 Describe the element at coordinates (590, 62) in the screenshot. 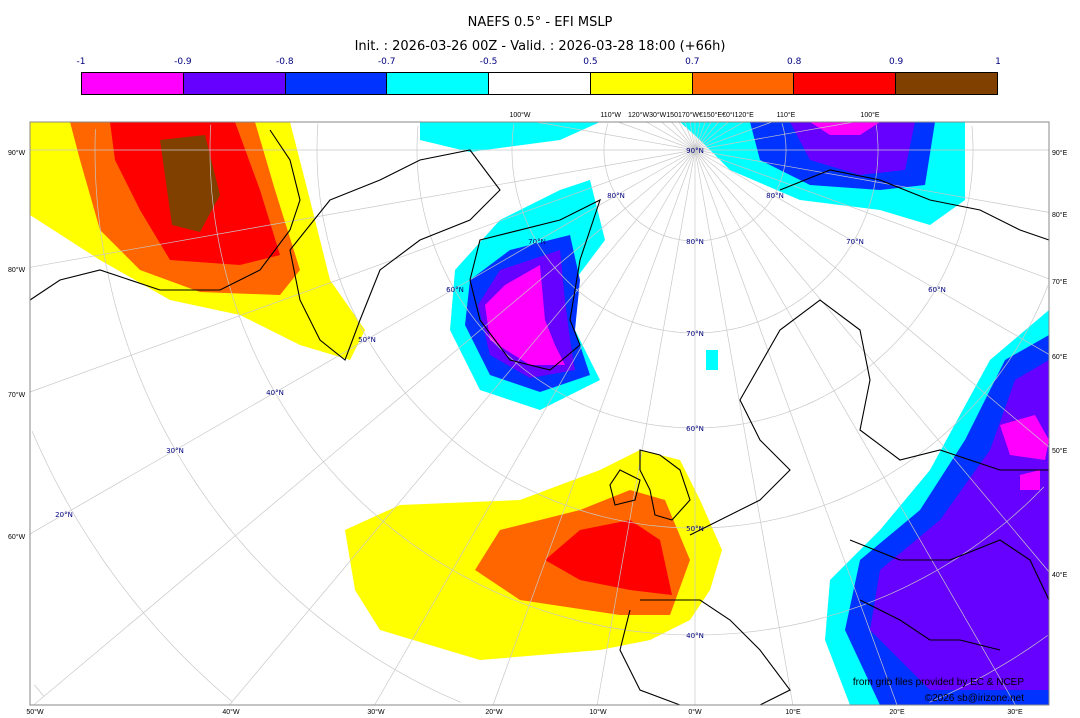

I see `colorbar-tick-label: 0.5` at that location.